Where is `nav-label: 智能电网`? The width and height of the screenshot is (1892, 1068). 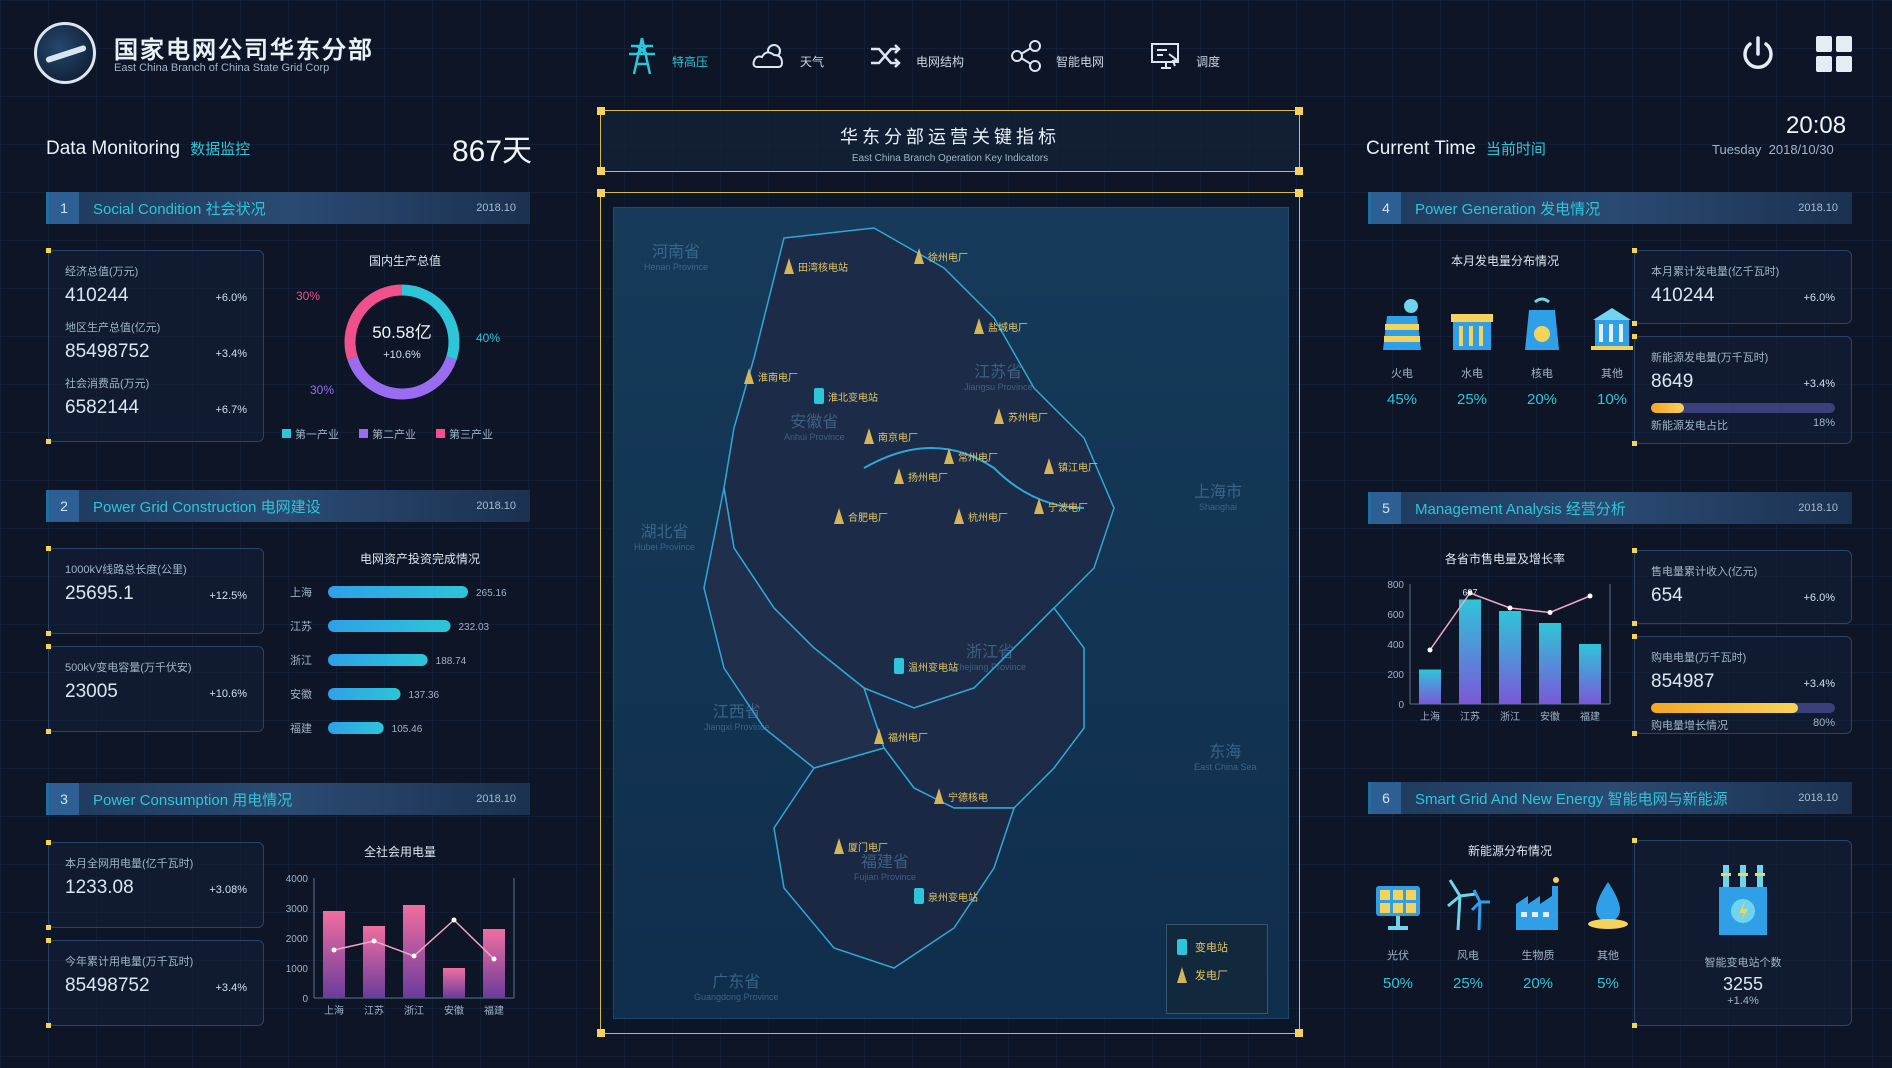
nav-label: 智能电网 is located at coordinates (1080, 62).